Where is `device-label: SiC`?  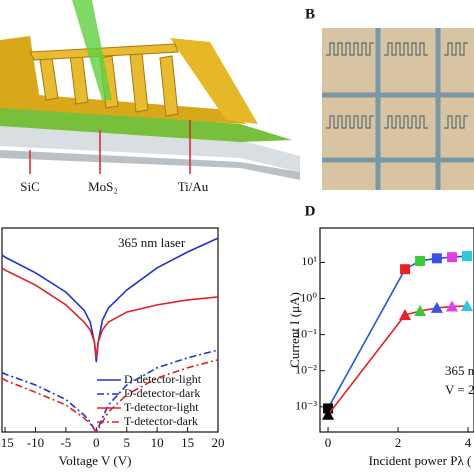
device-label: SiC is located at coordinates (30, 186).